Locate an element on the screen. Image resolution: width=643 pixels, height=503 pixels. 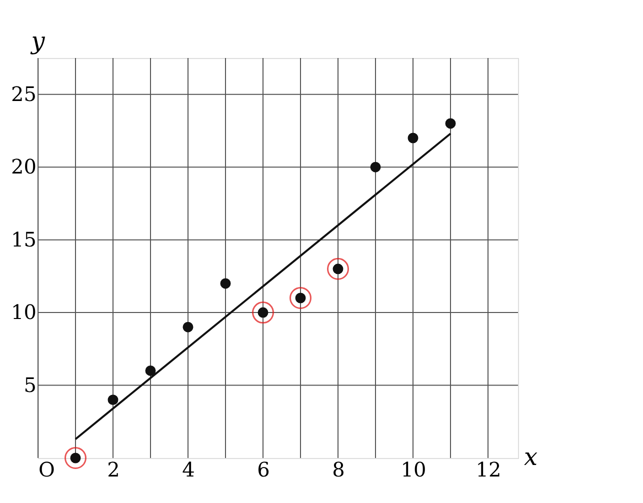
y-tick-label: 20 is located at coordinates (23, 166).